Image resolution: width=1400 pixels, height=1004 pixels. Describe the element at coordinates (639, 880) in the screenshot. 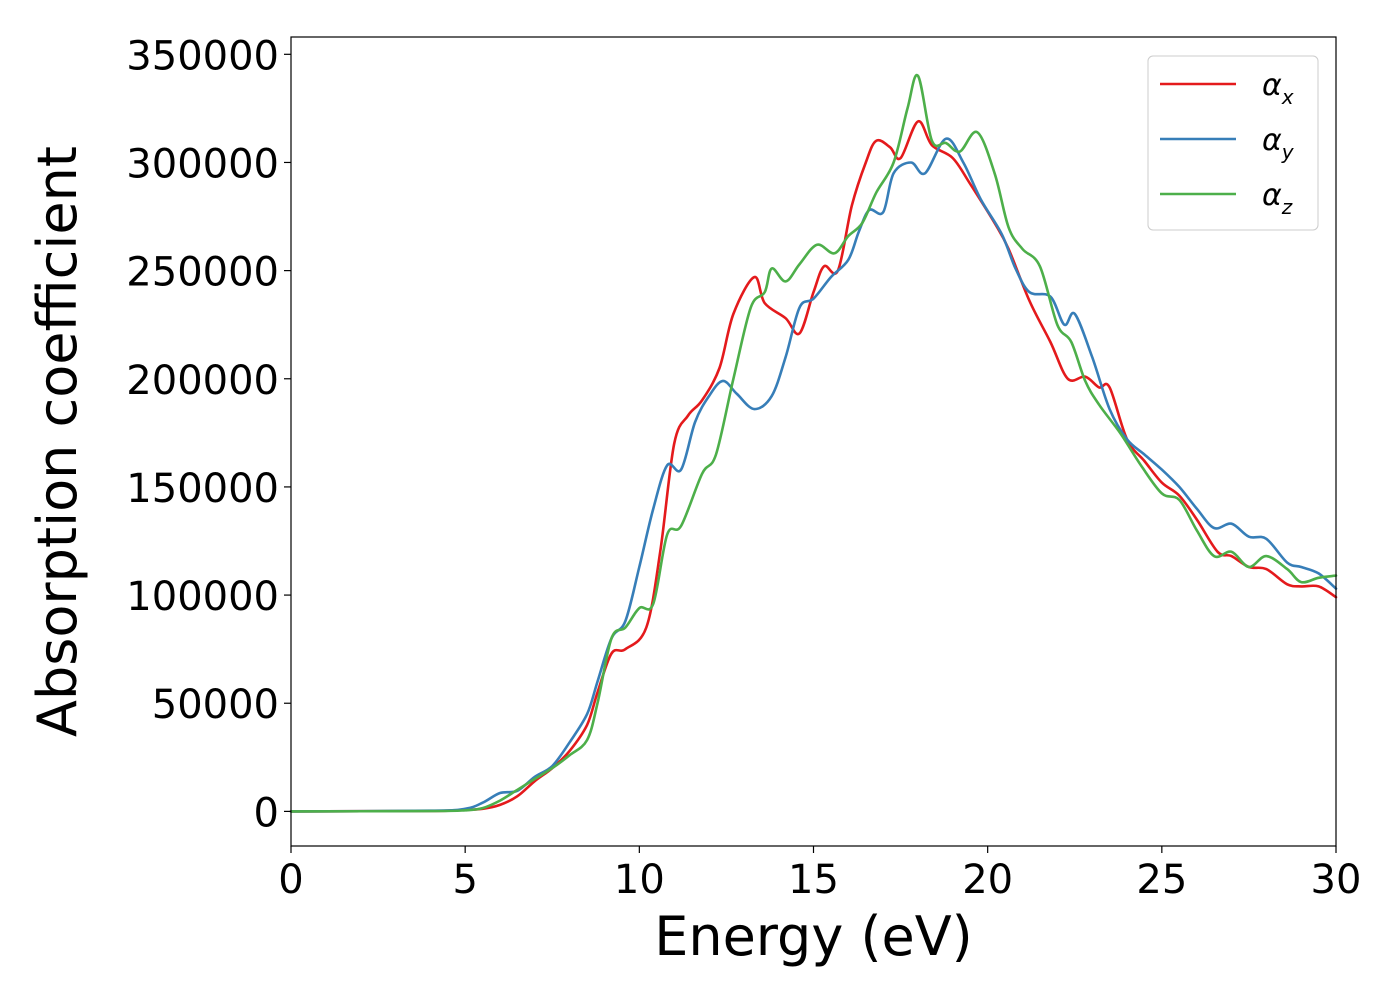

I see `x-tick-label: 10` at that location.